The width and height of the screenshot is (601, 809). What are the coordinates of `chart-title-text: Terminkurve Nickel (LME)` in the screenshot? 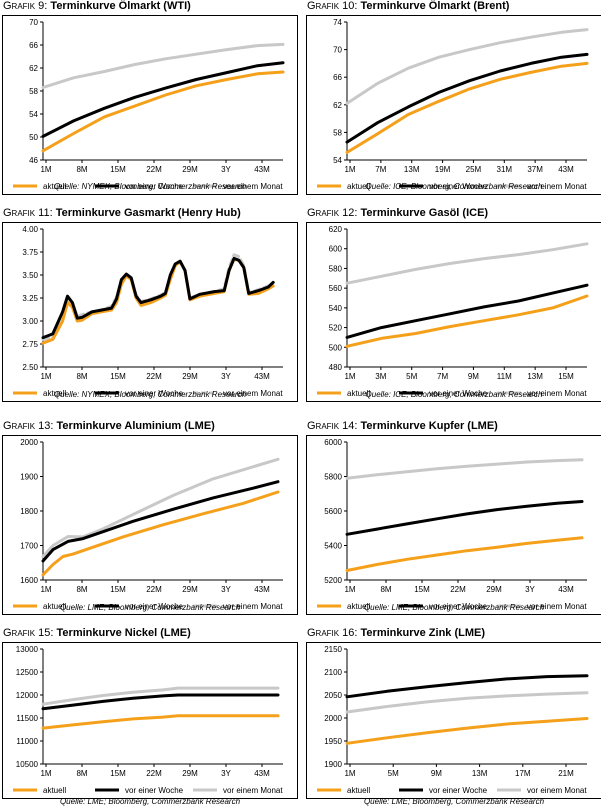 It's located at (122, 633).